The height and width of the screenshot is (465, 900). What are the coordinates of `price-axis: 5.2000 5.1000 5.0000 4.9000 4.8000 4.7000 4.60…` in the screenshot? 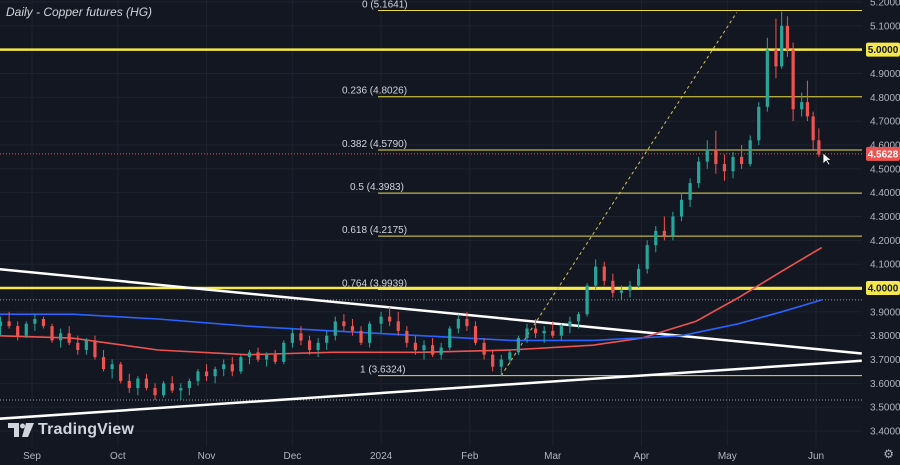 It's located at (881, 232).